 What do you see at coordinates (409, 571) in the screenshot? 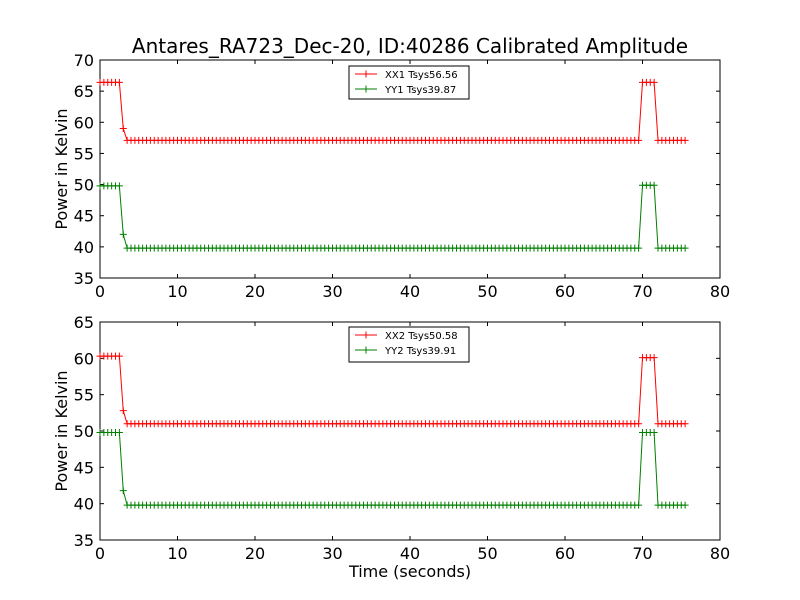
I see `x-axis-label: Time (seconds)` at bounding box center [409, 571].